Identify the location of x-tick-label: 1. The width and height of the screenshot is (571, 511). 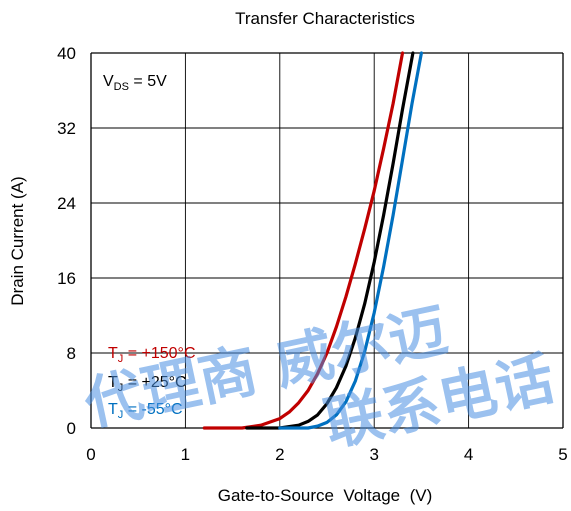
(185, 454).